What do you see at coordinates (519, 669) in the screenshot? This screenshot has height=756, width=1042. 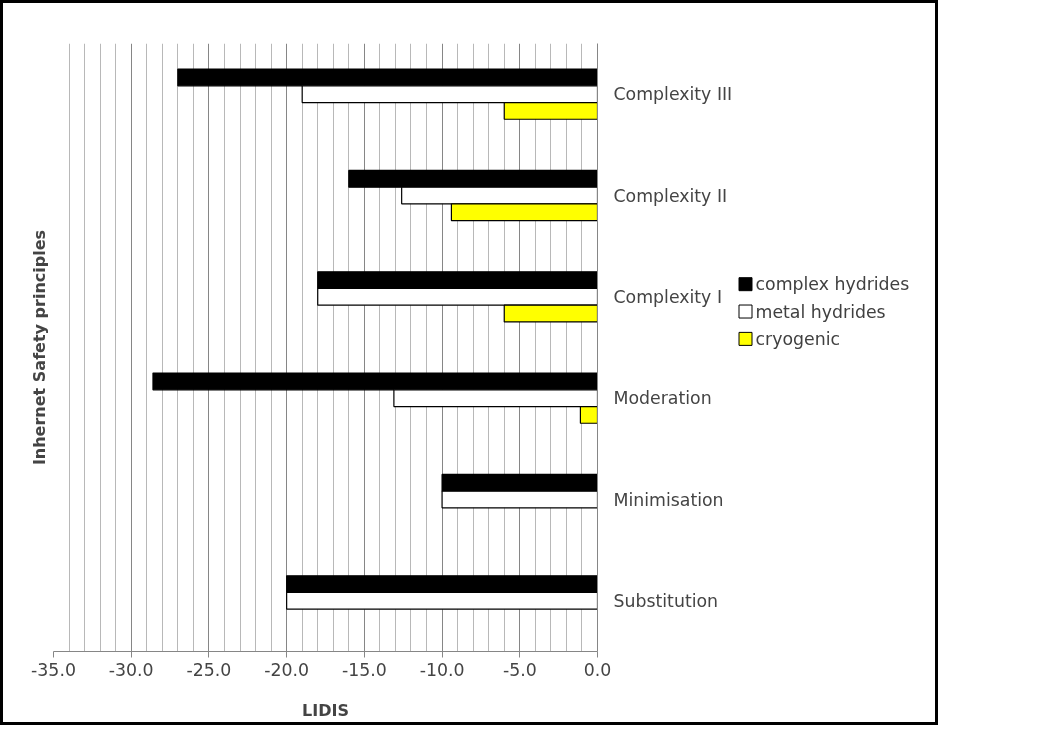 I see `x-tick-label: -5.0` at bounding box center [519, 669].